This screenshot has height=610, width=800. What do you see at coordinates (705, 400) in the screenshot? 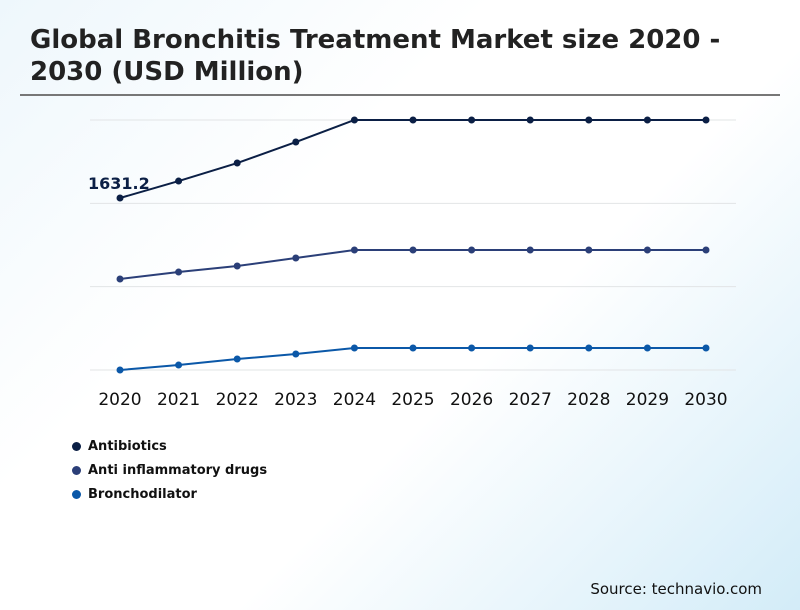
I see `x-tick-label: 2030` at bounding box center [705, 400].